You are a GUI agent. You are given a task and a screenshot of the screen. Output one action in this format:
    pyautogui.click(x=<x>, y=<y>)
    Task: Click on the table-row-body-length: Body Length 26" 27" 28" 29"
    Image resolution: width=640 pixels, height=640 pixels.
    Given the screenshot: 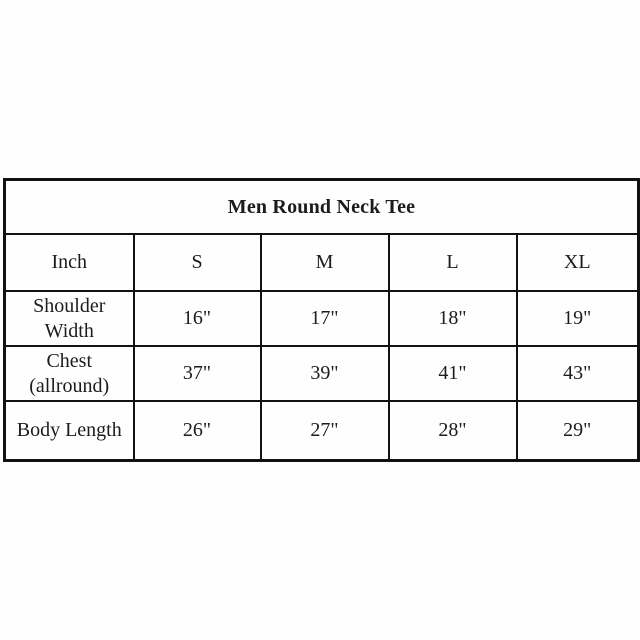 What is the action you would take?
    pyautogui.click(x=321, y=431)
    